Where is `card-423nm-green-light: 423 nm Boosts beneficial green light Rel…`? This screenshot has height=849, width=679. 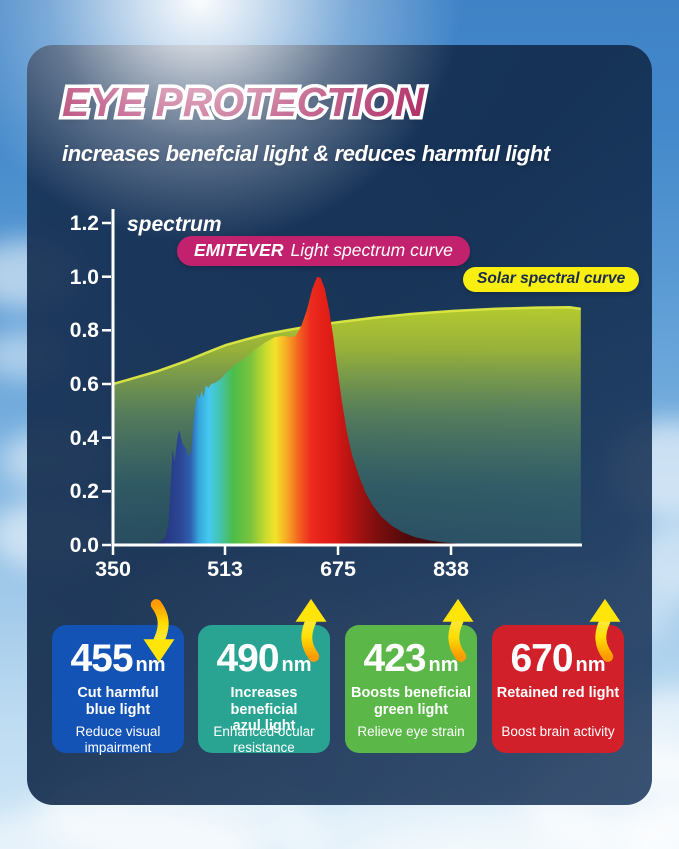 card-423nm-green-light: 423 nm Boosts beneficial green light Rel… is located at coordinates (411, 675).